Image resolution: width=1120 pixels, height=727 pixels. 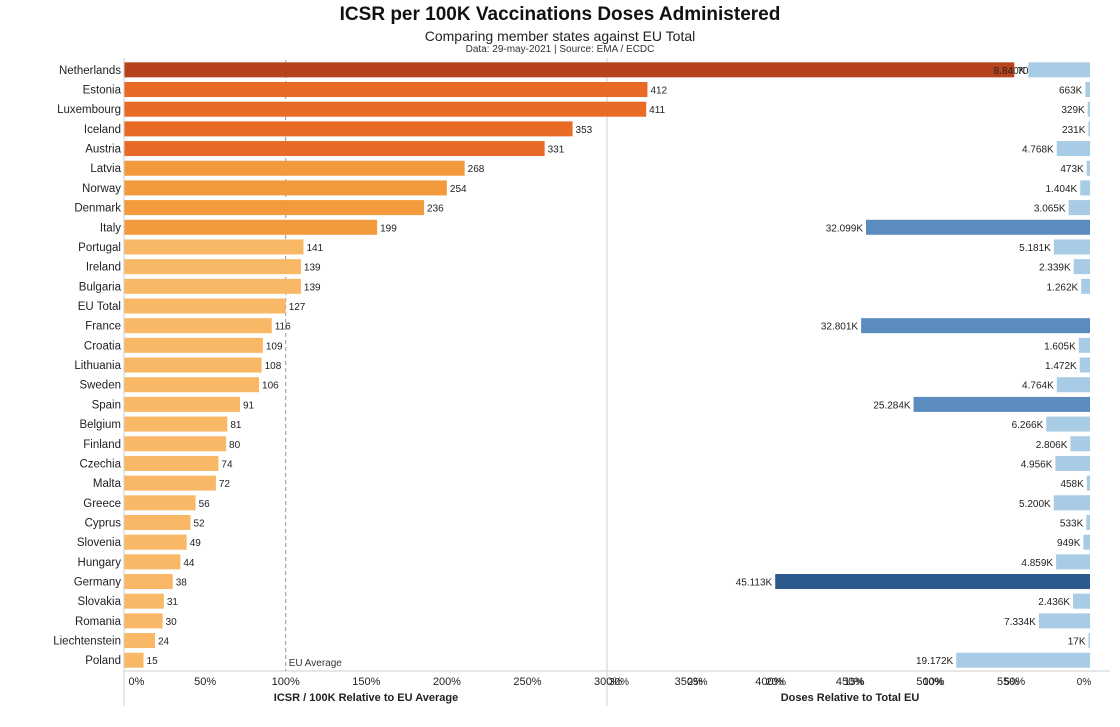 What do you see at coordinates (1062, 189) in the screenshot?
I see `doses-value-label: 1.404K` at bounding box center [1062, 189].